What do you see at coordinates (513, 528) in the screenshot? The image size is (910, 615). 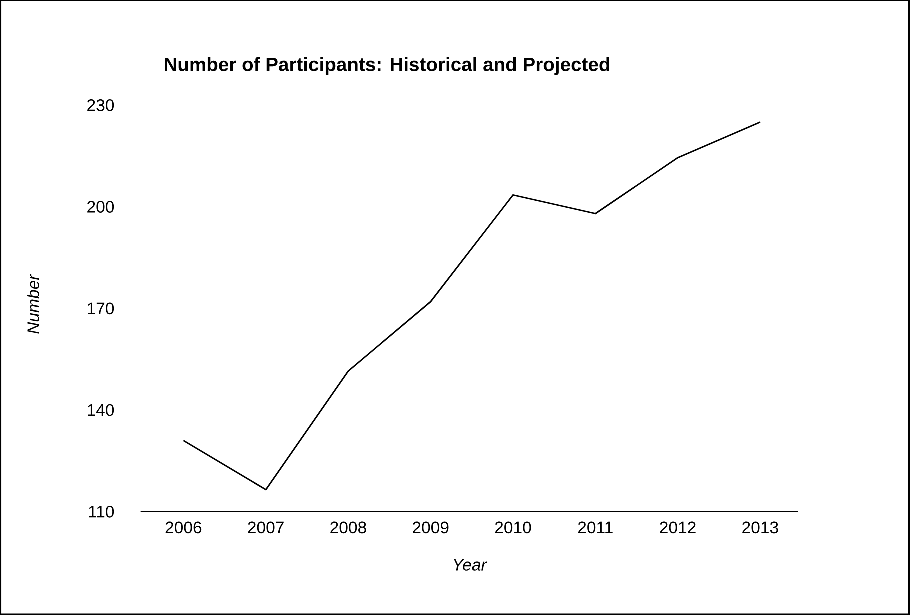 I see `x-tick-label: 2010` at bounding box center [513, 528].